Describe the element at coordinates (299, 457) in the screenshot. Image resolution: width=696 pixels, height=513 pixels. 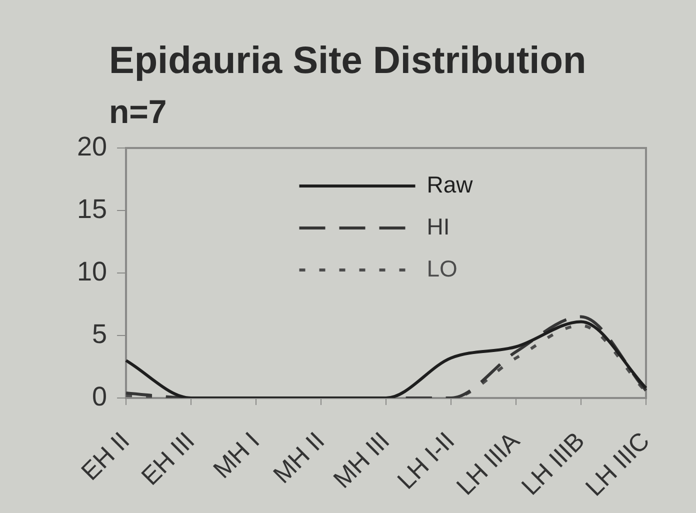
I see `x-tick-label: MH II` at that location.